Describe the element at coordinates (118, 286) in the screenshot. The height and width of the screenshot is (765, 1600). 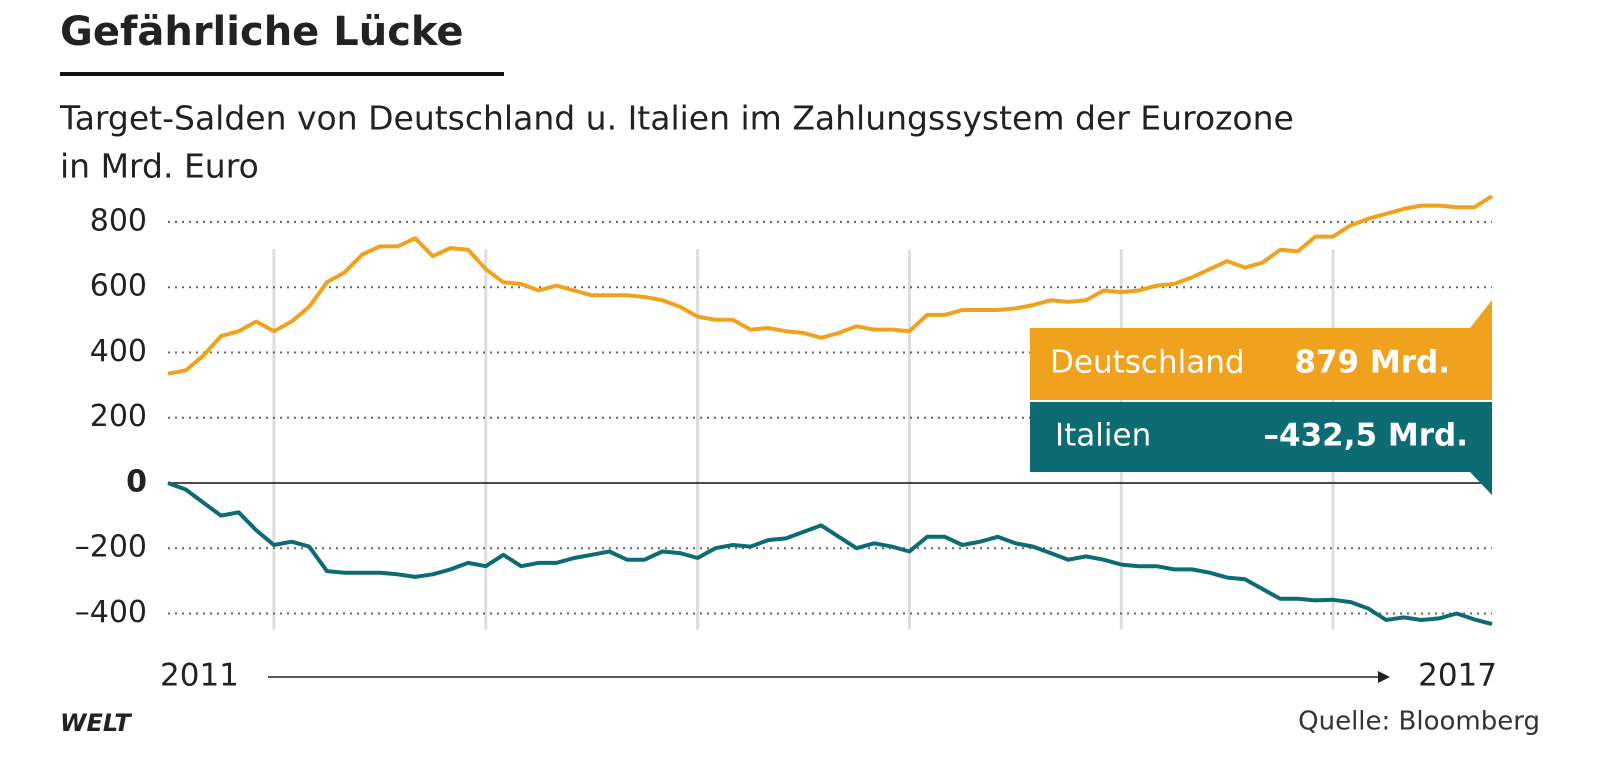
I see `y-tick-label: 600` at that location.